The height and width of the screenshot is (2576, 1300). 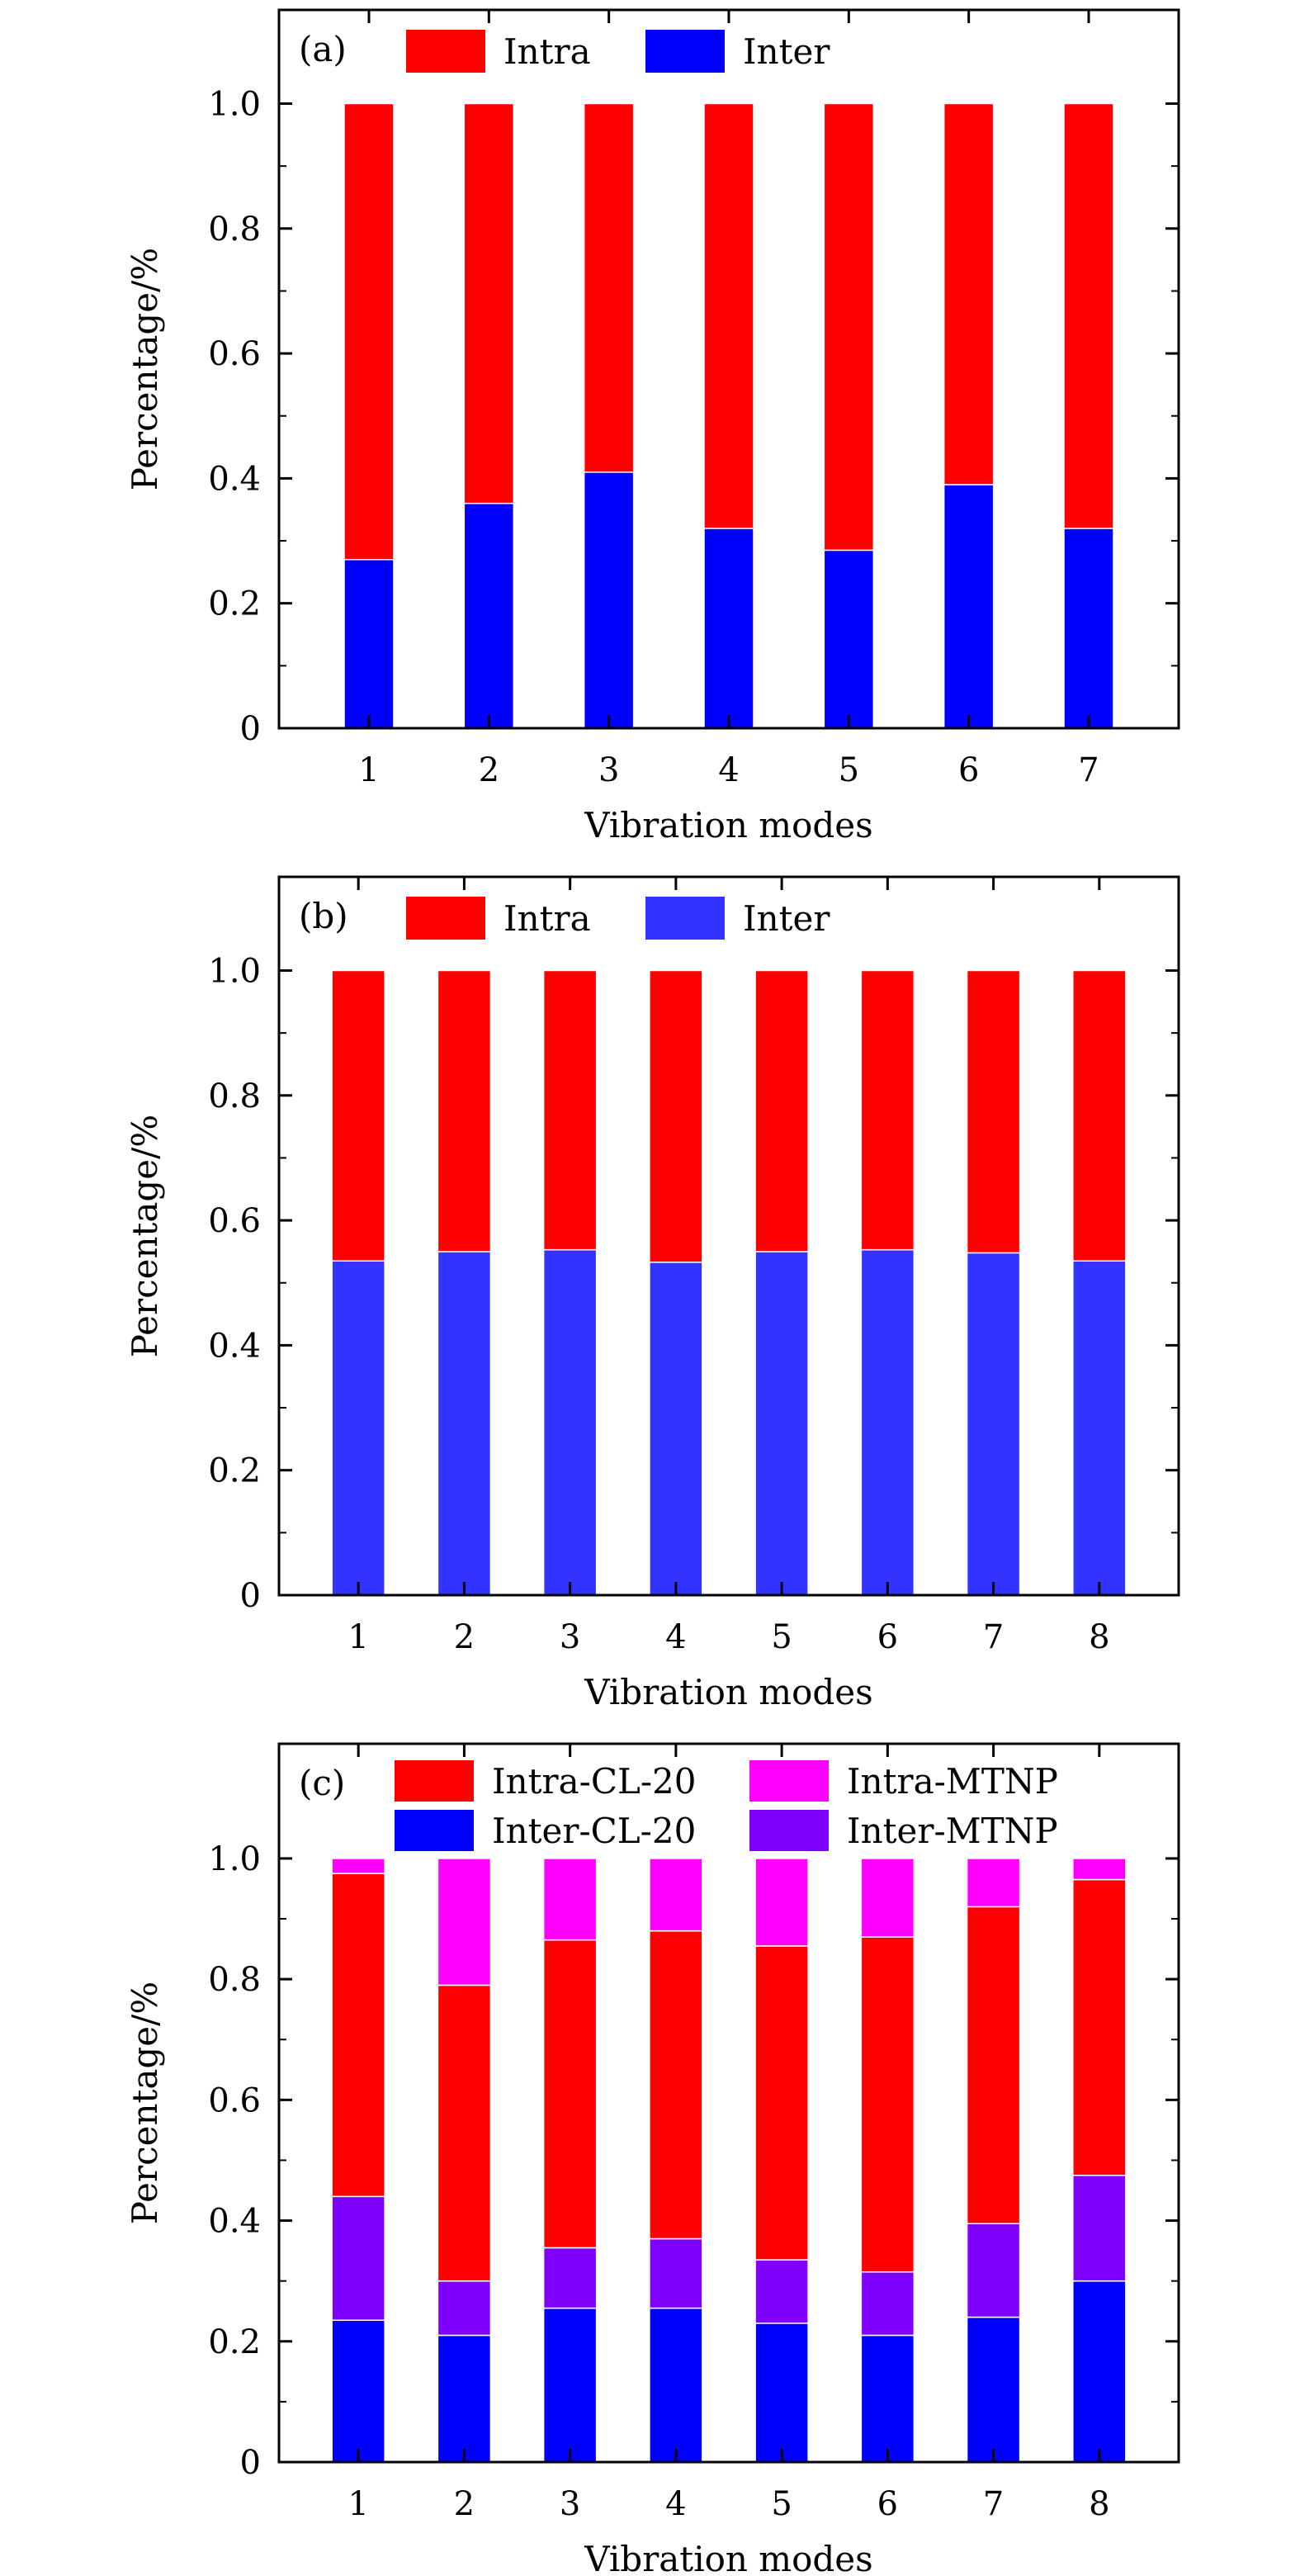 I want to click on y-tick-label: 1.0, so click(x=234, y=1859).